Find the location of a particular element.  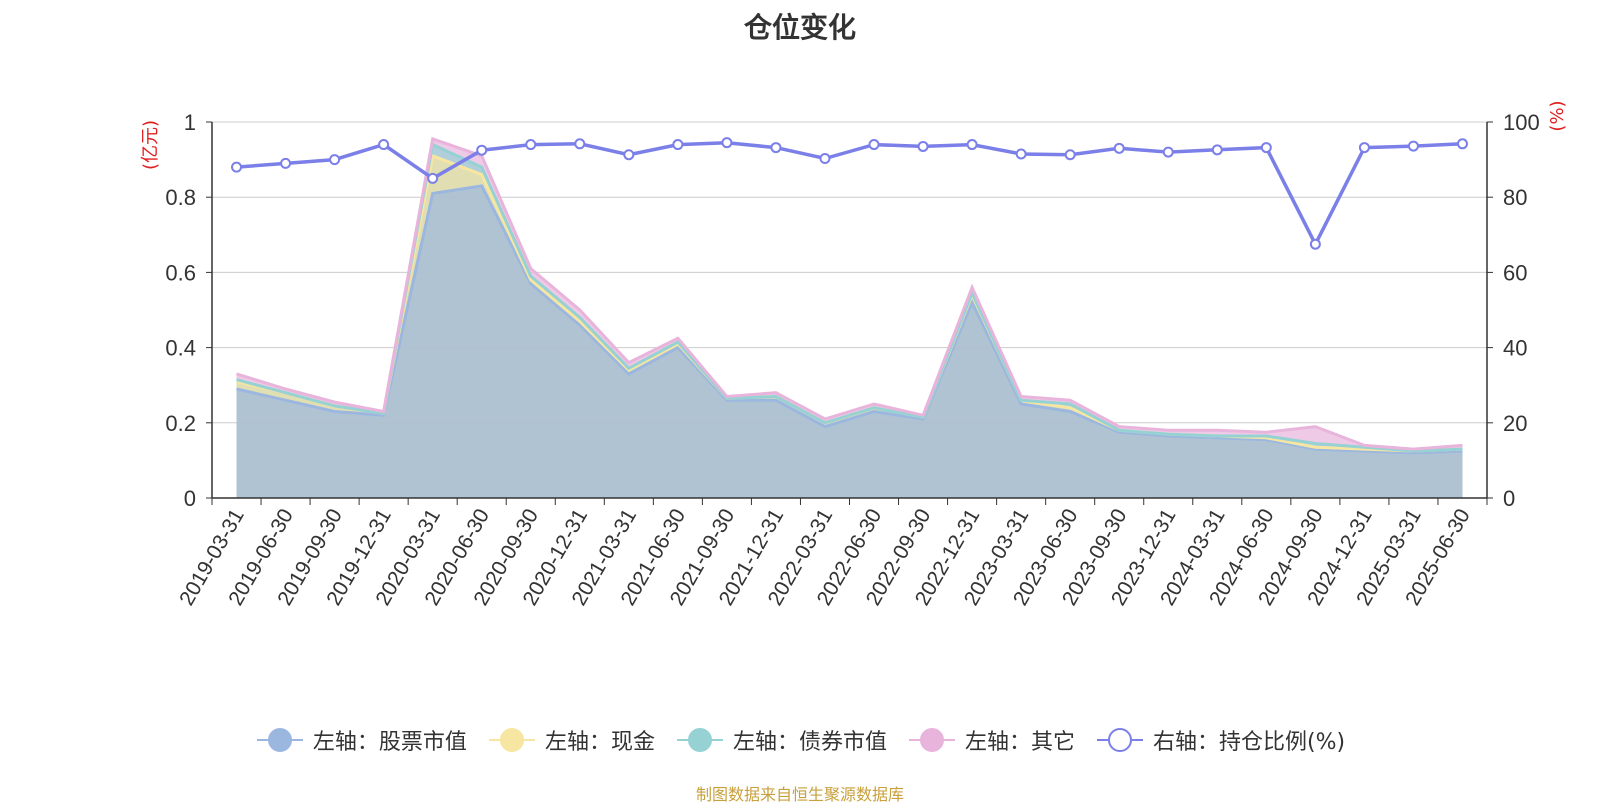

legend-item: 右轴：持仓比例(%) is located at coordinates (1220, 740).